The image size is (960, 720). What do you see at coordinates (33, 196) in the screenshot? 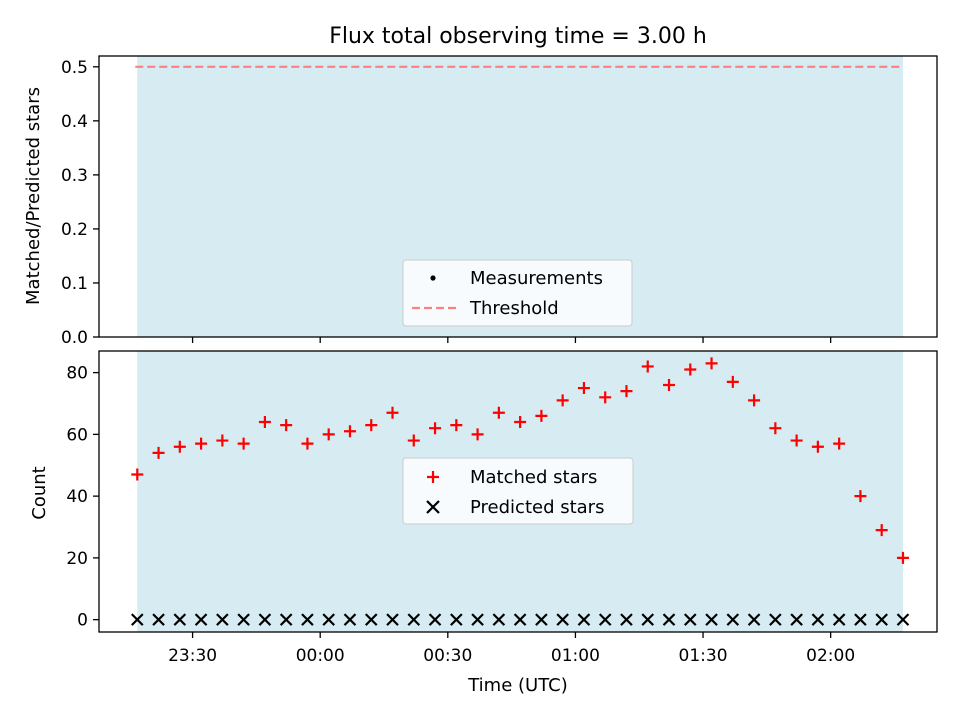
I see `top-y-axis-label: Matched/Predicted stars` at bounding box center [33, 196].